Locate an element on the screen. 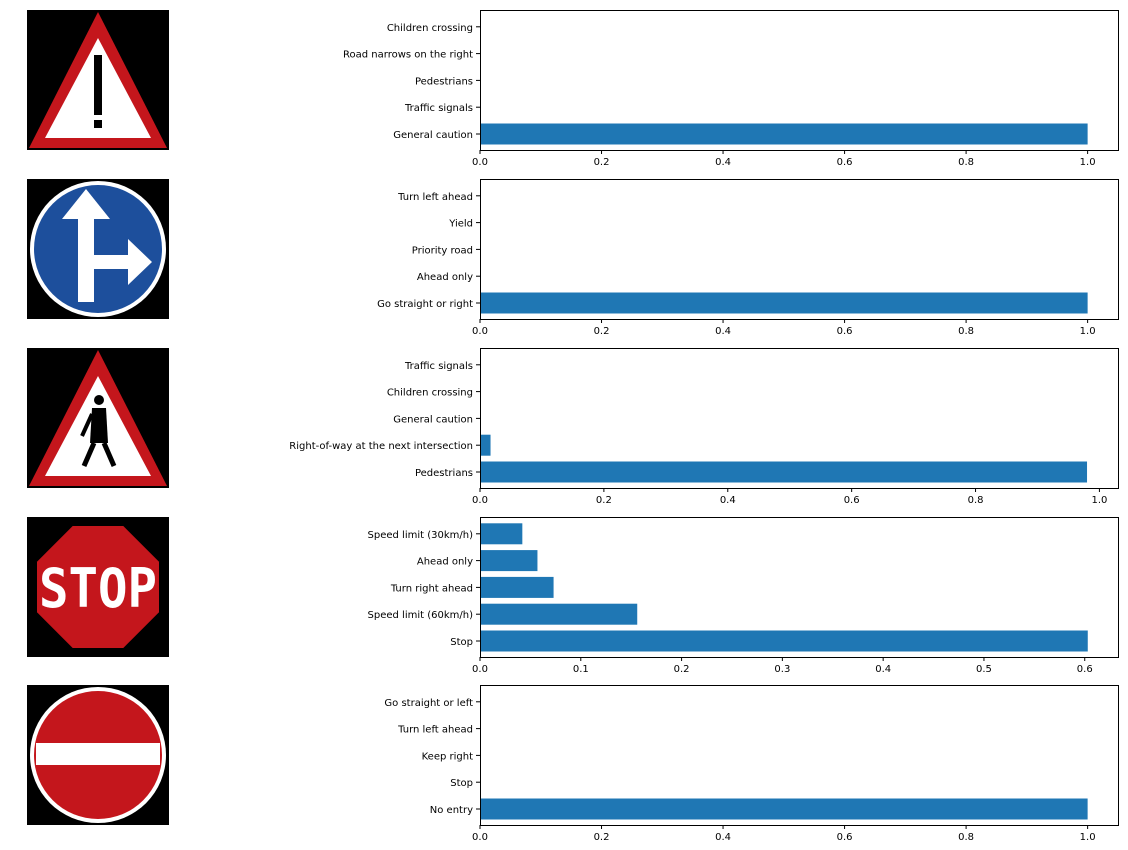 The height and width of the screenshot is (850, 1128). y-tick-label: Yield is located at coordinates (460, 224).